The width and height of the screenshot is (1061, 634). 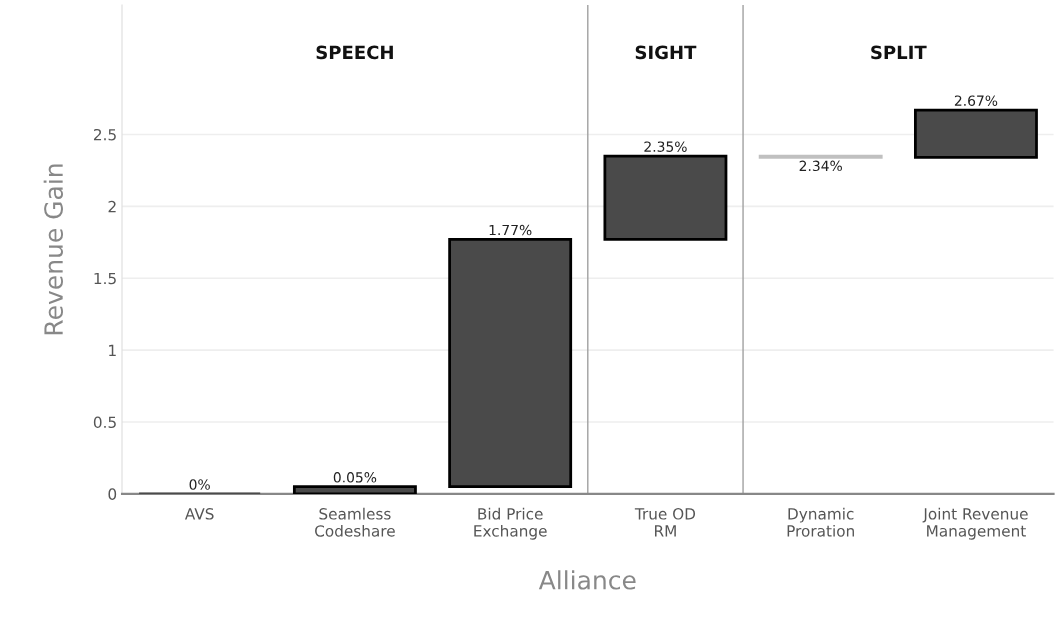 I want to click on y-tick-label: 2.5, so click(x=104, y=134).